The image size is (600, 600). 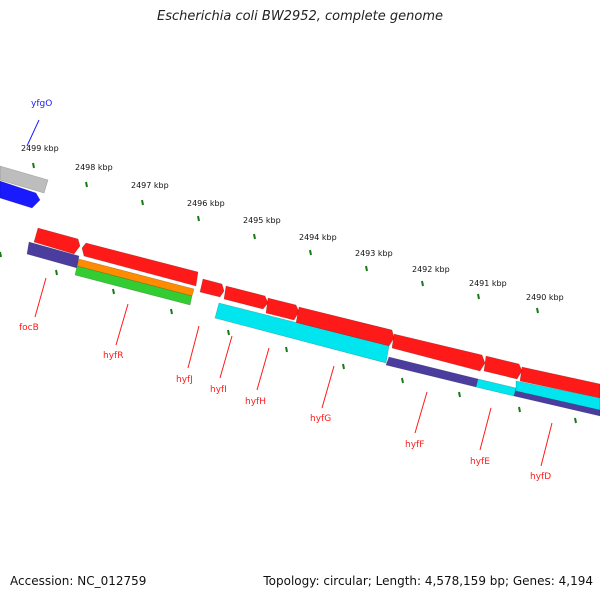 I want to click on gene-label-hyfJ: hyfJ, so click(x=184, y=380).